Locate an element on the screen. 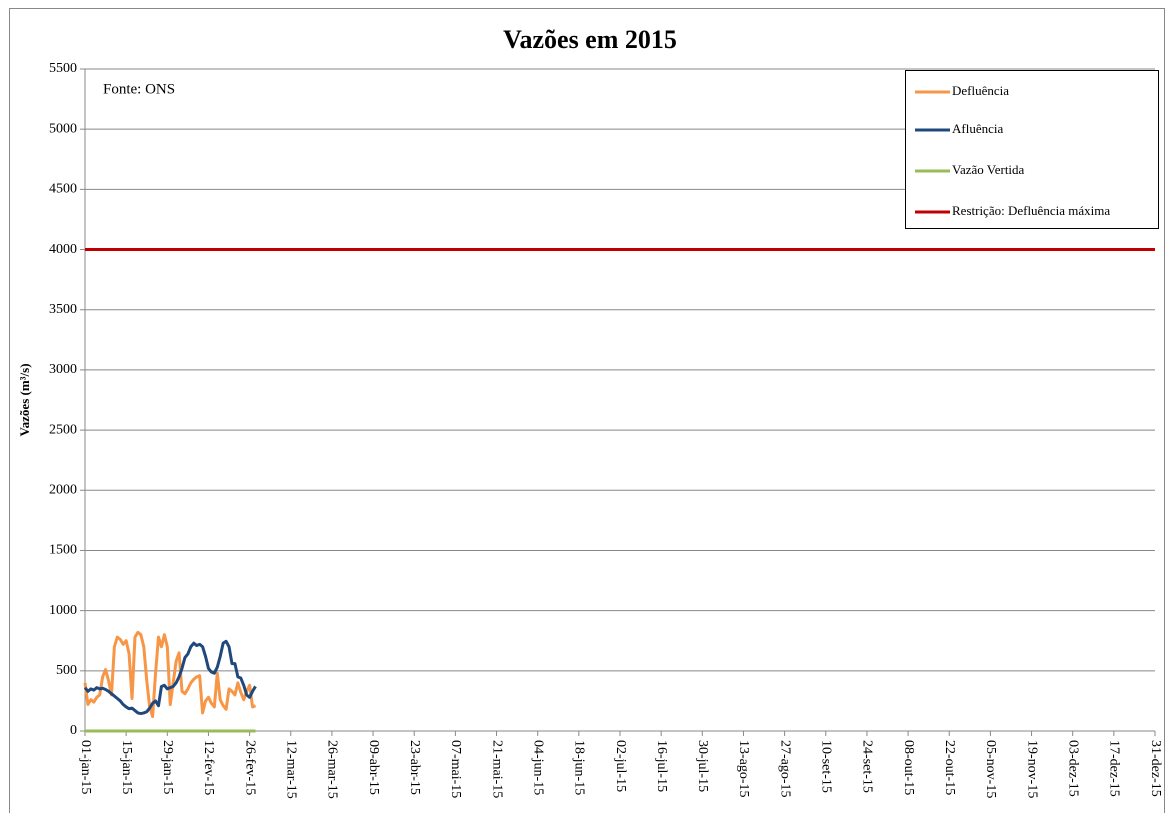  chart-title: Vazões em 2015 is located at coordinates (590, 39).